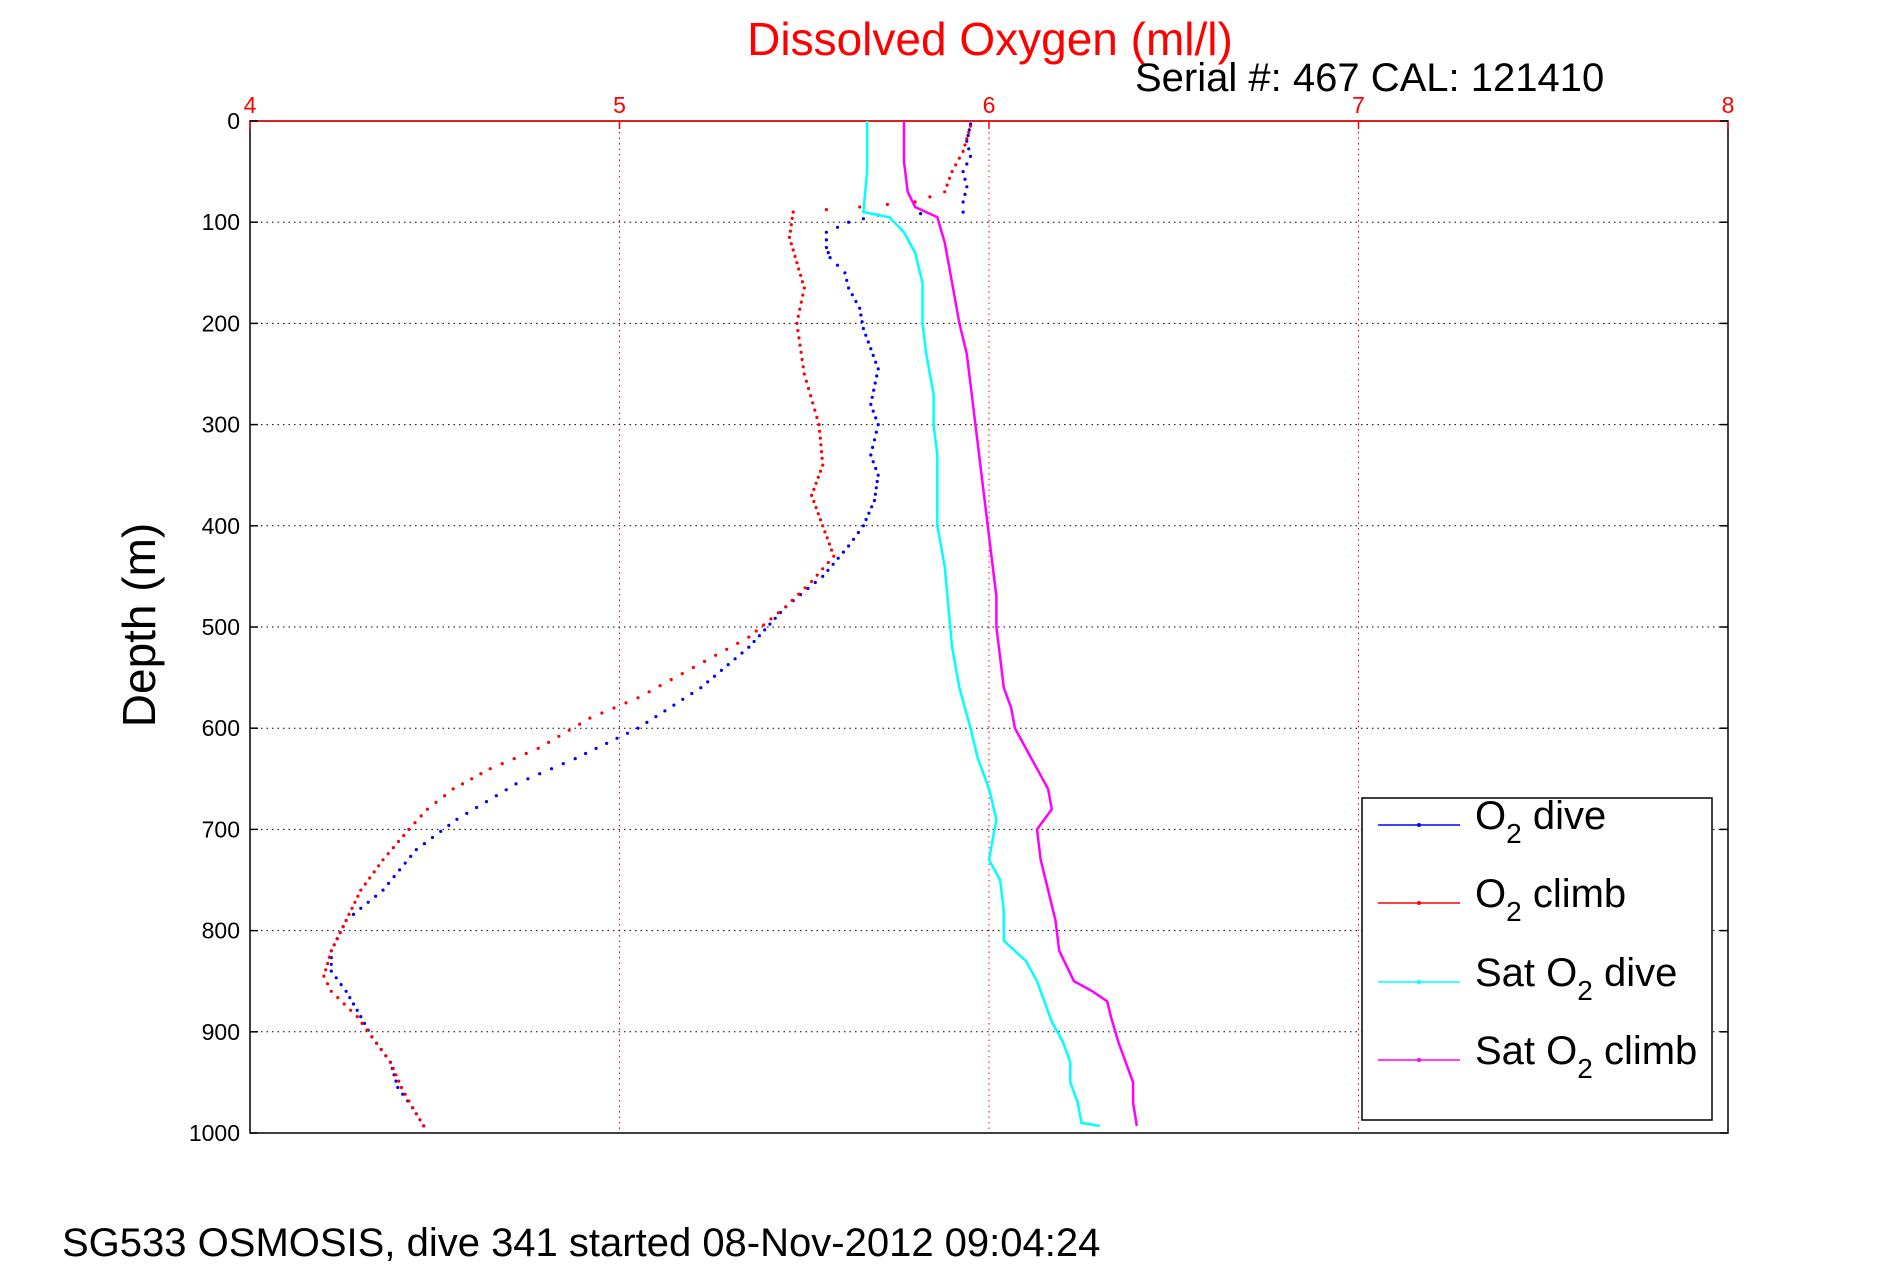 The height and width of the screenshot is (1267, 1891). I want to click on x-tick-label-1: 5, so click(619, 105).